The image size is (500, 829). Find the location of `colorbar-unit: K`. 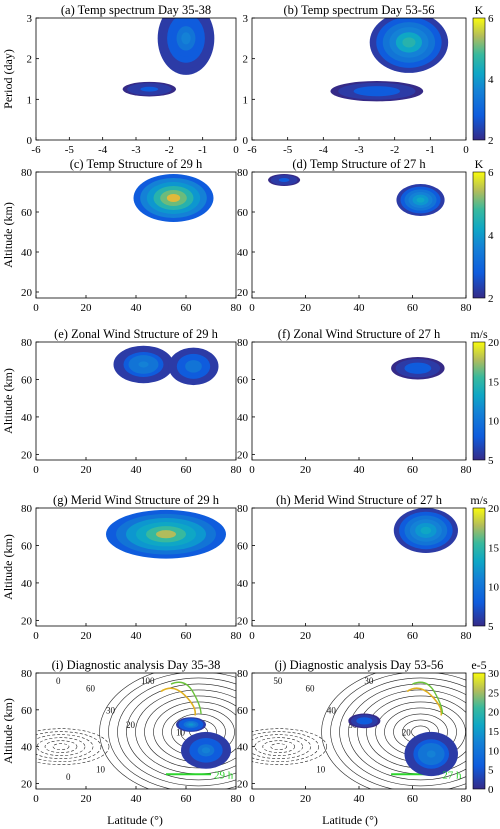

colorbar-unit: K is located at coordinates (479, 10).